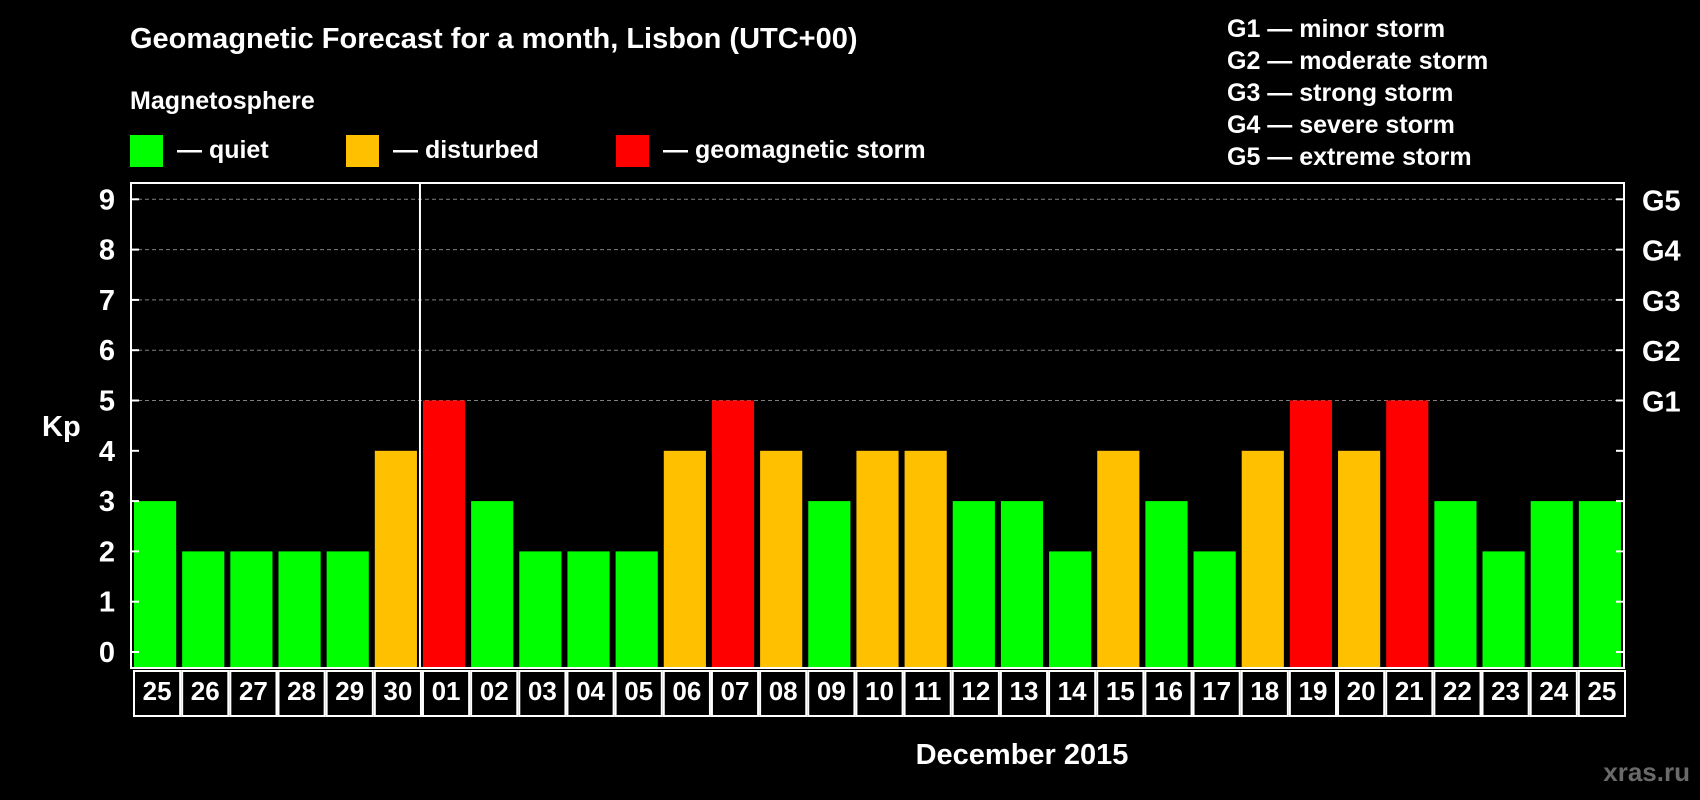 This screenshot has height=800, width=1700. I want to click on storm-scale-g2: G2 — moderate storm, so click(1357, 61).